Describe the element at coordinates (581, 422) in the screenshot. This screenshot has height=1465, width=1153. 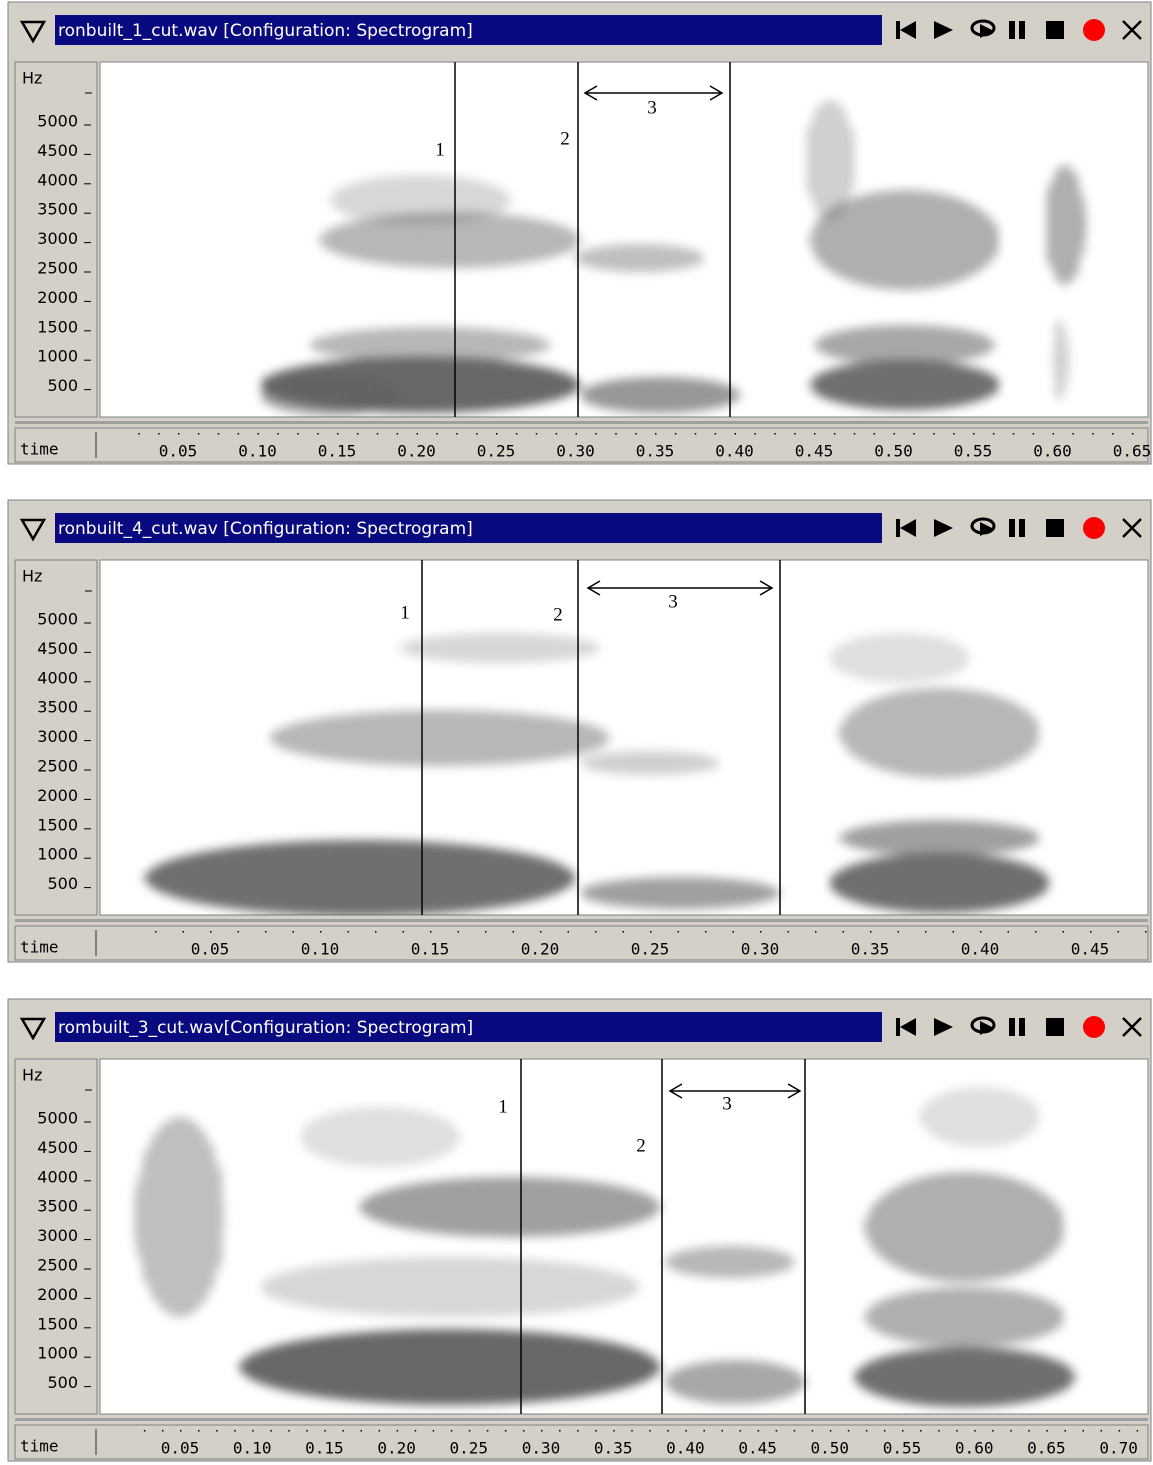
I see `separator` at that location.